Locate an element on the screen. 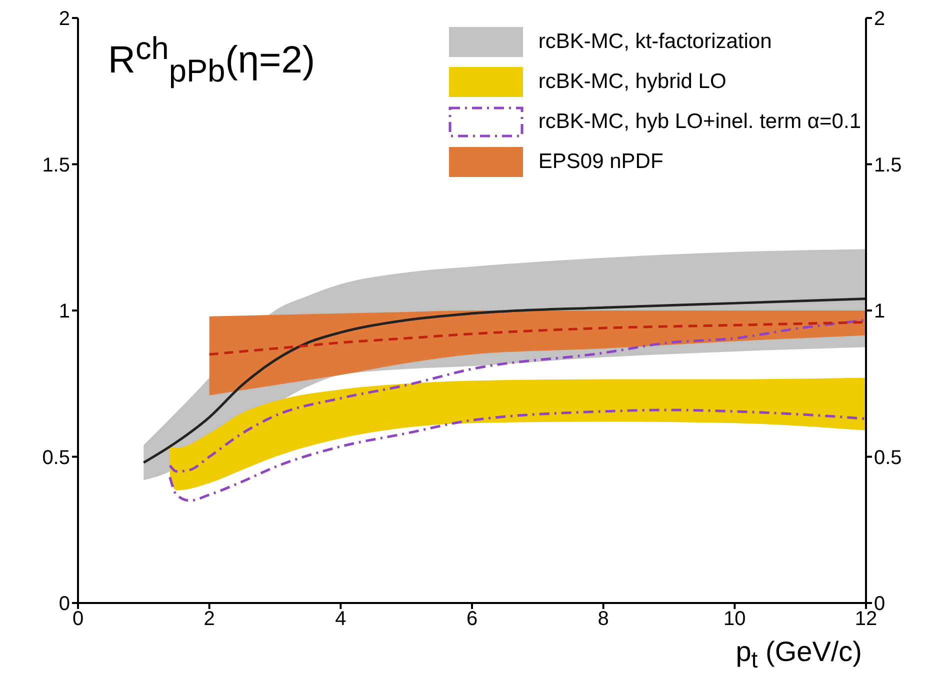 The height and width of the screenshot is (680, 947). x-tick-label: 12 is located at coordinates (866, 619).